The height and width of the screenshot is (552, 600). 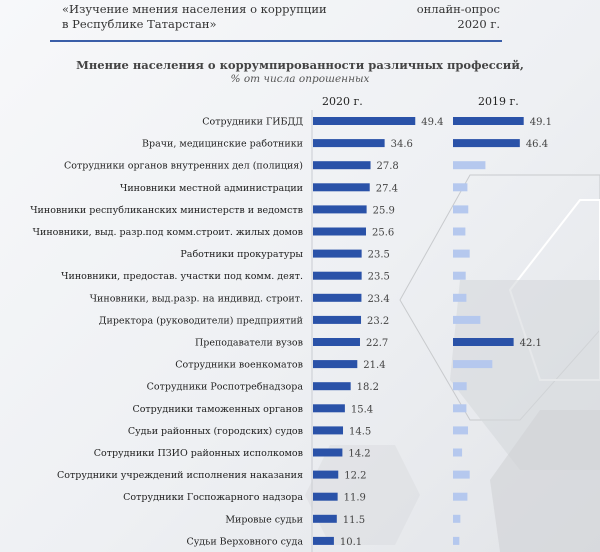 What do you see at coordinates (139, 24) in the screenshot?
I see `report-title-line2: в Республике Татарстан»` at bounding box center [139, 24].